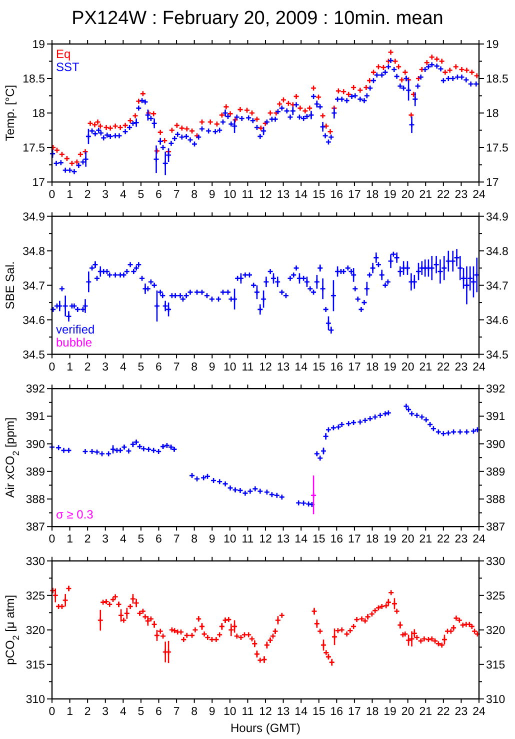 The image size is (515, 739). I want to click on y2-tick-label: 310, so click(496, 700).